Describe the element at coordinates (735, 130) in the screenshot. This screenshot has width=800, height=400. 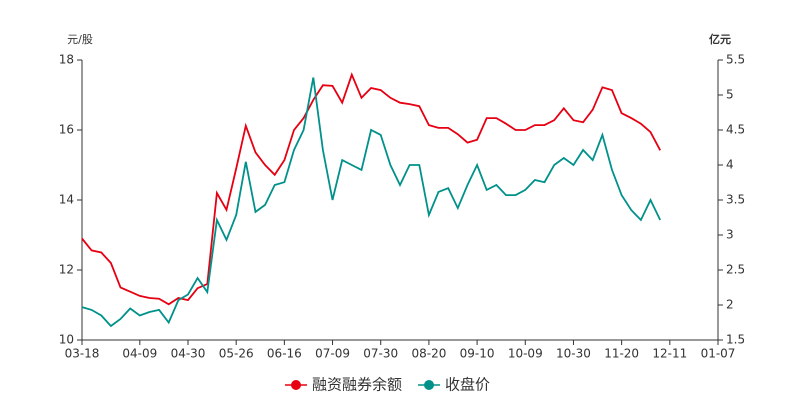
I see `y2-tick-label: 4.5` at that location.